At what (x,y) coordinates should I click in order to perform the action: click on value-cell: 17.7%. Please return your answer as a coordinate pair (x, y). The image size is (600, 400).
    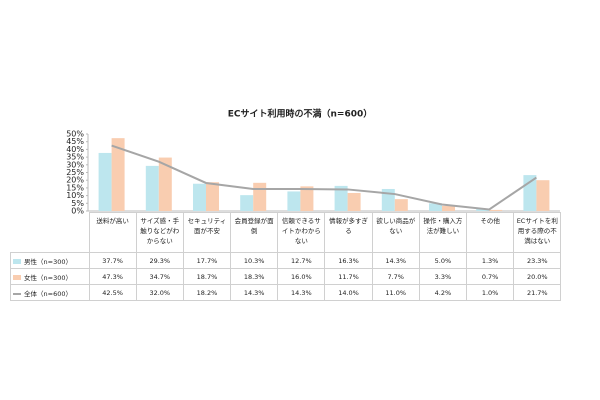
    Looking at the image, I should click on (207, 260).